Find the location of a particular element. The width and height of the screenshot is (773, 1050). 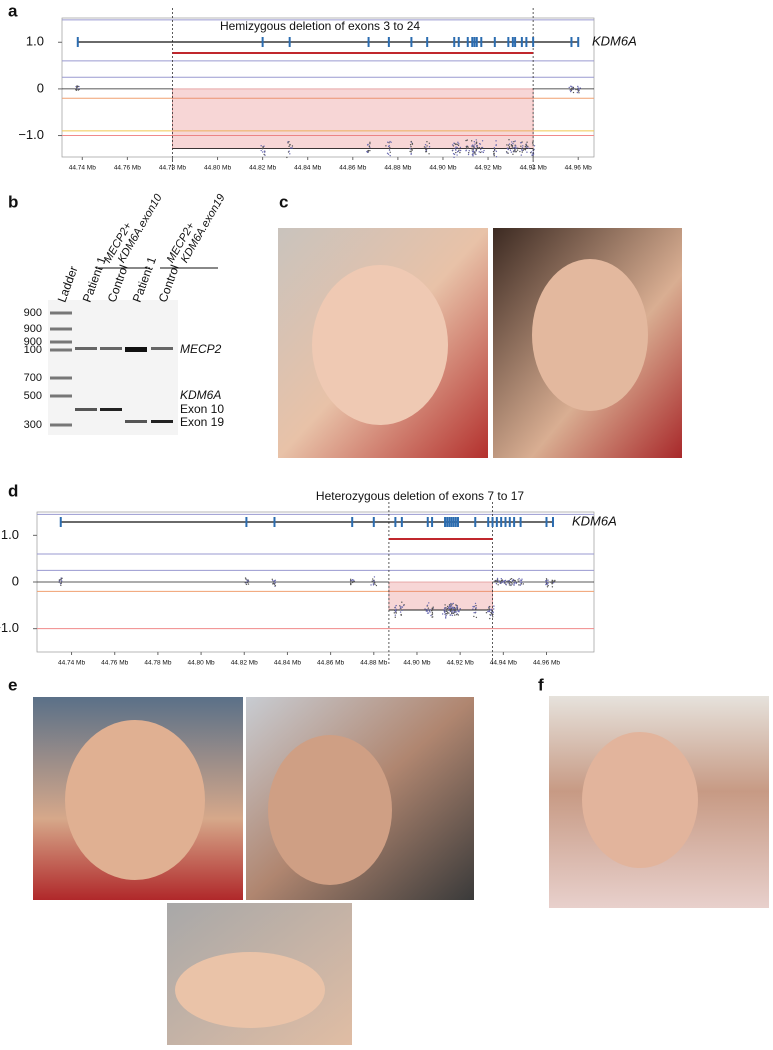

gene-label: KDM6A is located at coordinates (594, 520).